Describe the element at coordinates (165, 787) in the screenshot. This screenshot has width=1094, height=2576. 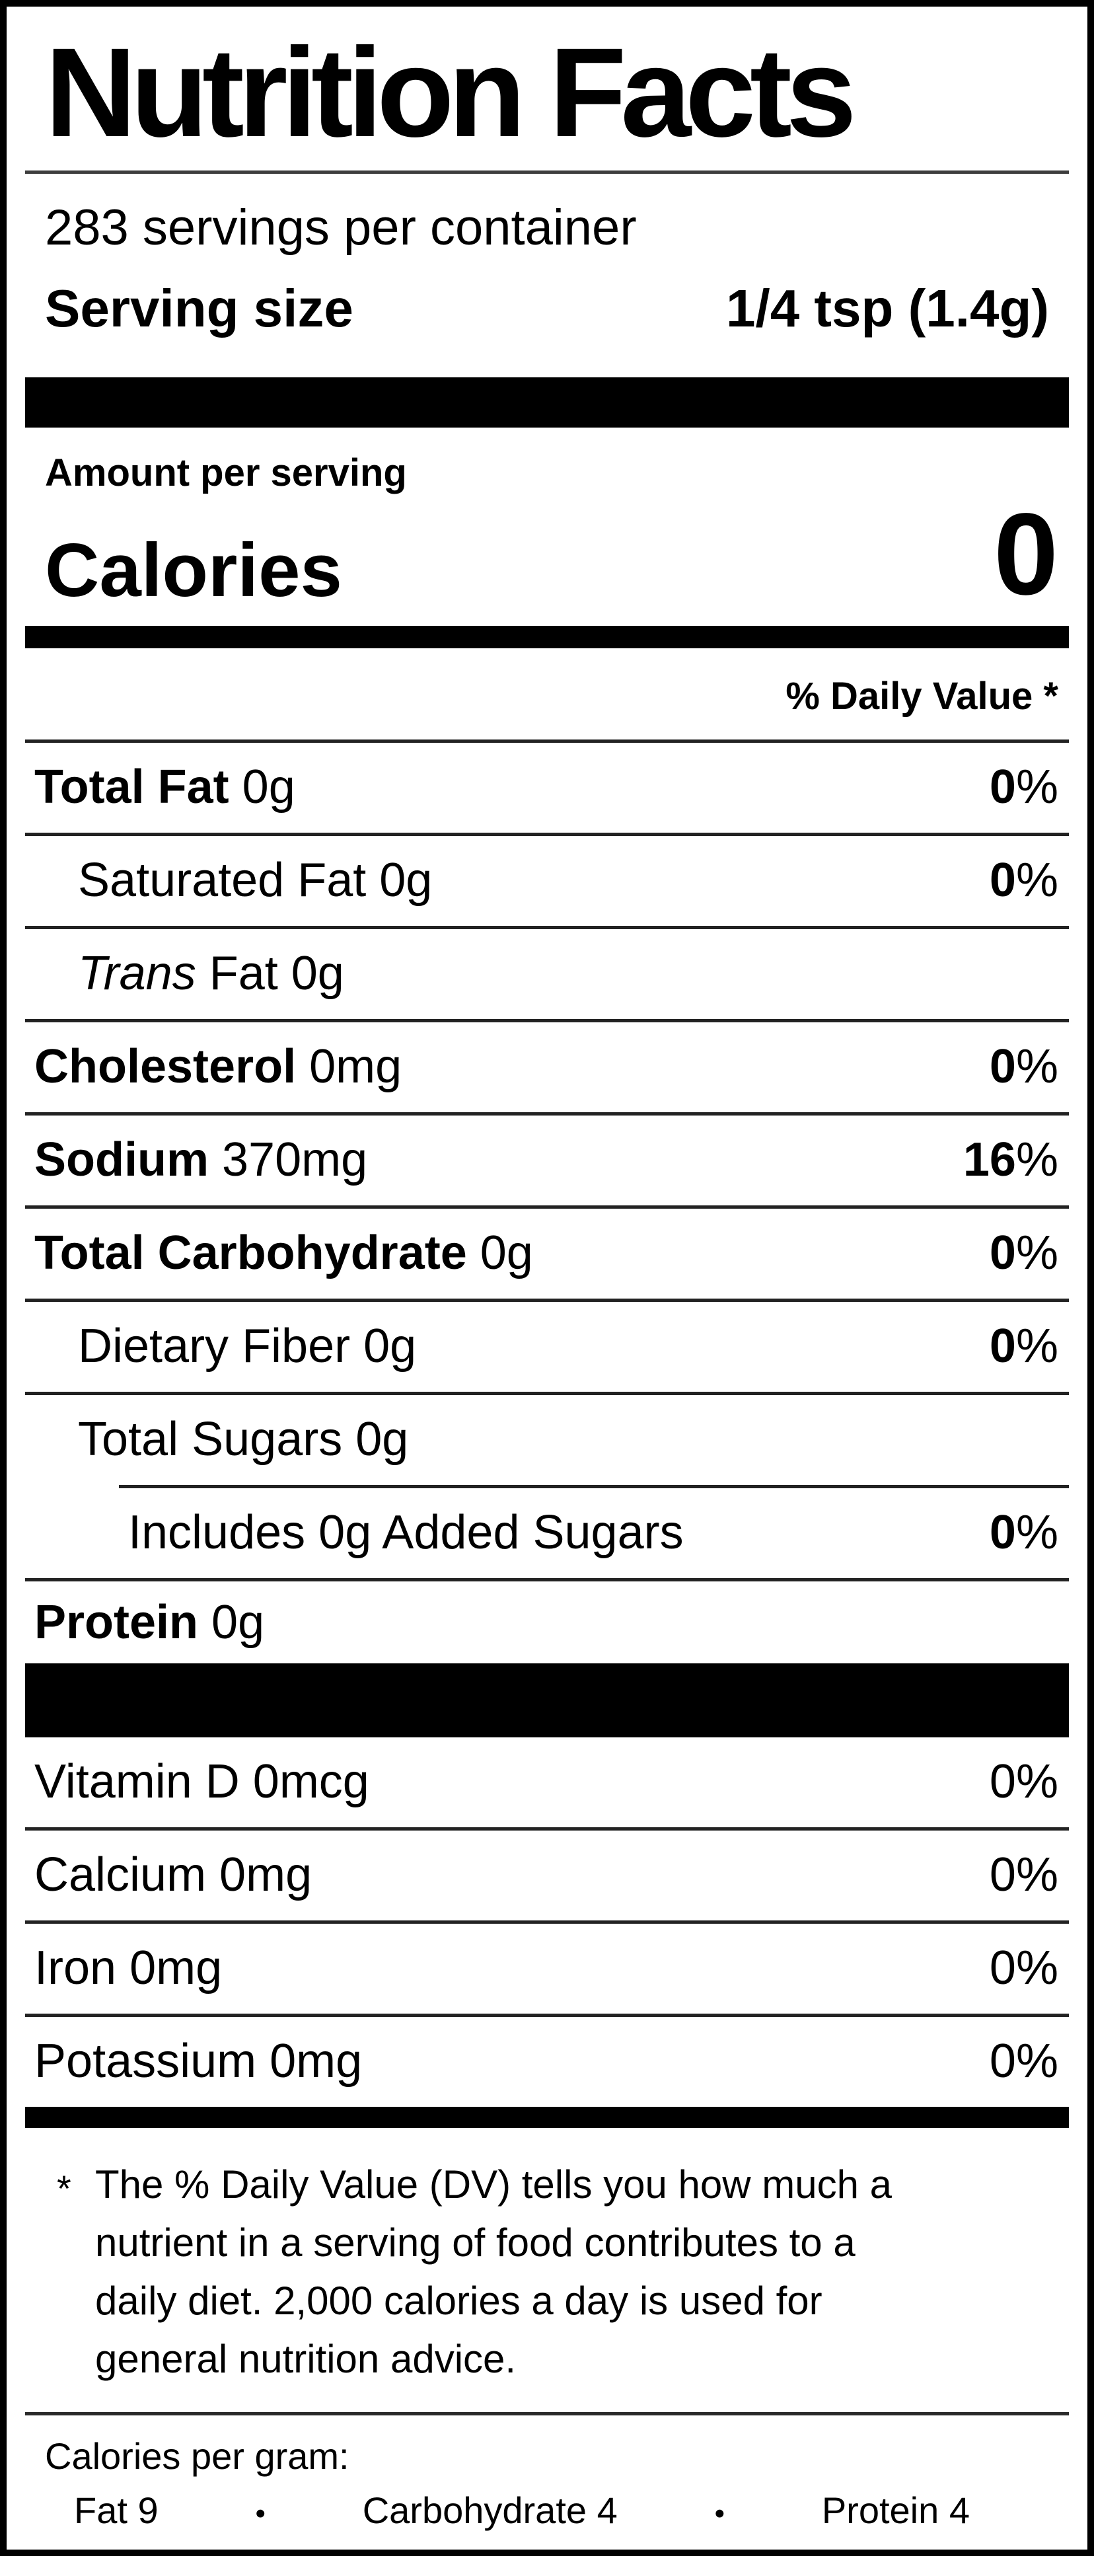
I see `nutrient-name: Total Fat 0g` at that location.